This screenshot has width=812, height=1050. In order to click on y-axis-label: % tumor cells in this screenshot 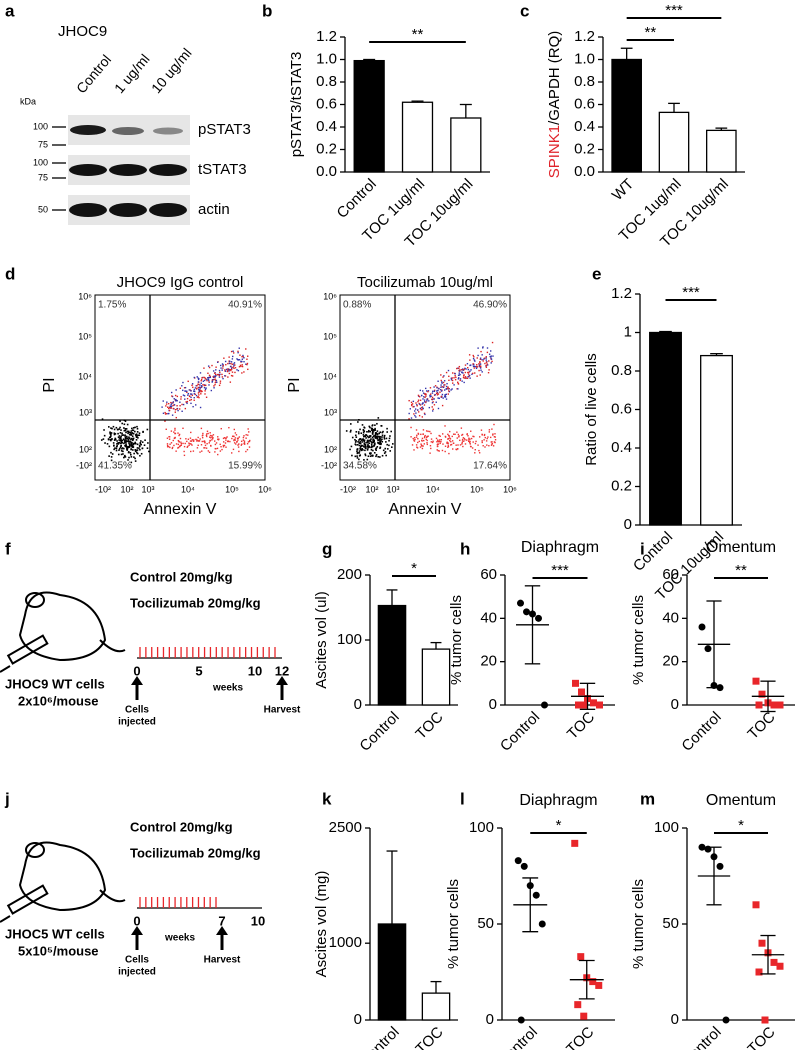, I will do `click(456, 640)`.